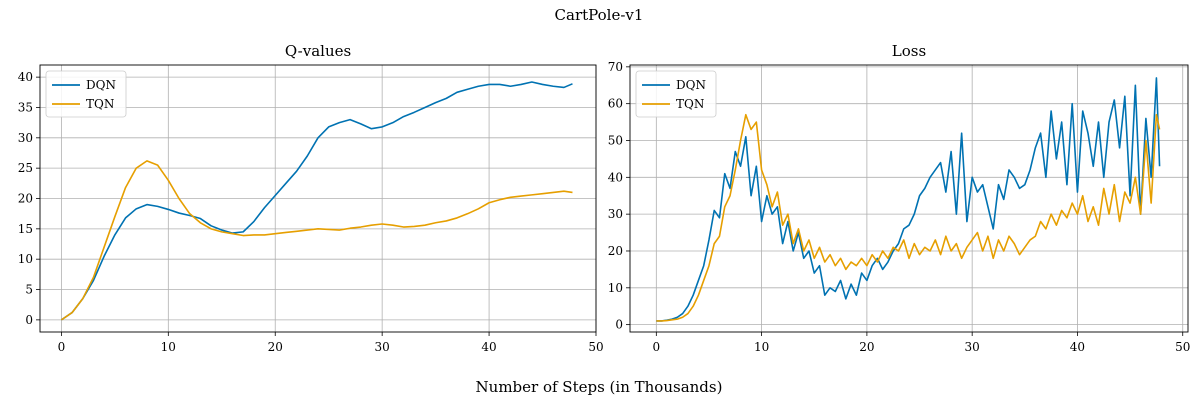 Image resolution: width=1200 pixels, height=400 pixels. I want to click on y-tick-label: 35, so click(25, 107).